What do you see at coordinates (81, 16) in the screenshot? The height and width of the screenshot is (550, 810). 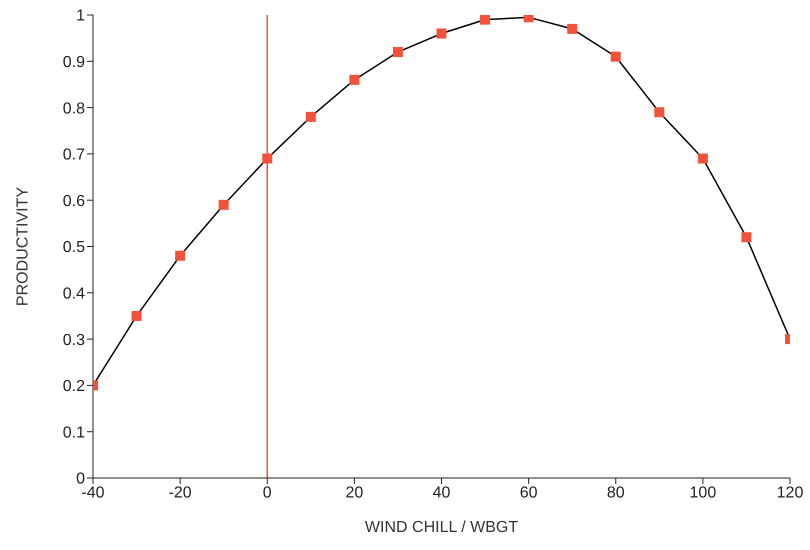 I see `y-tick-label: 1` at bounding box center [81, 16].